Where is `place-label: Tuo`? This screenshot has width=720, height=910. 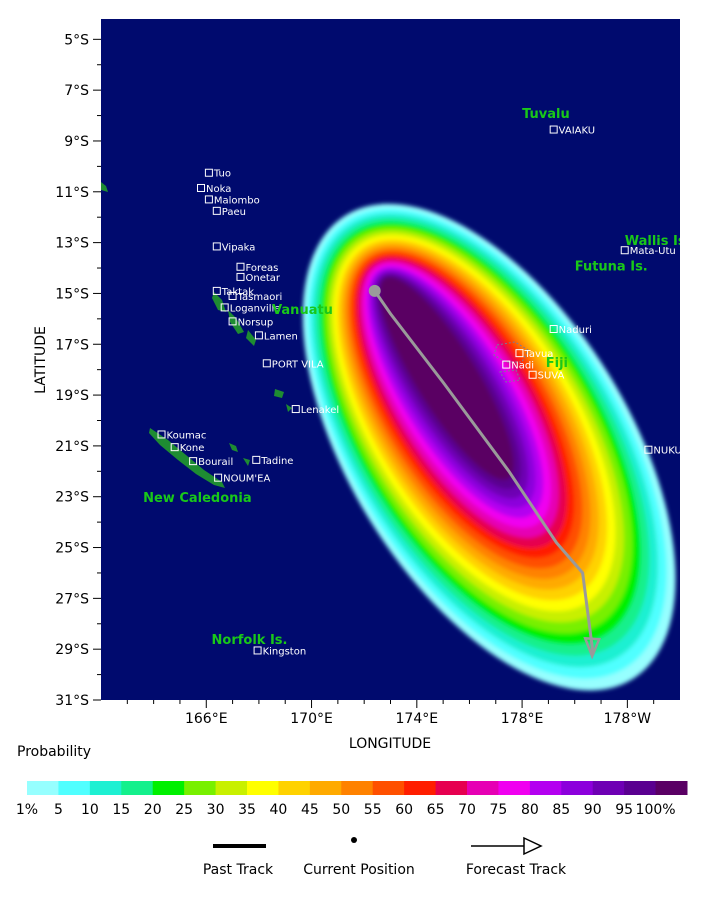 place-label: Tuo is located at coordinates (222, 174).